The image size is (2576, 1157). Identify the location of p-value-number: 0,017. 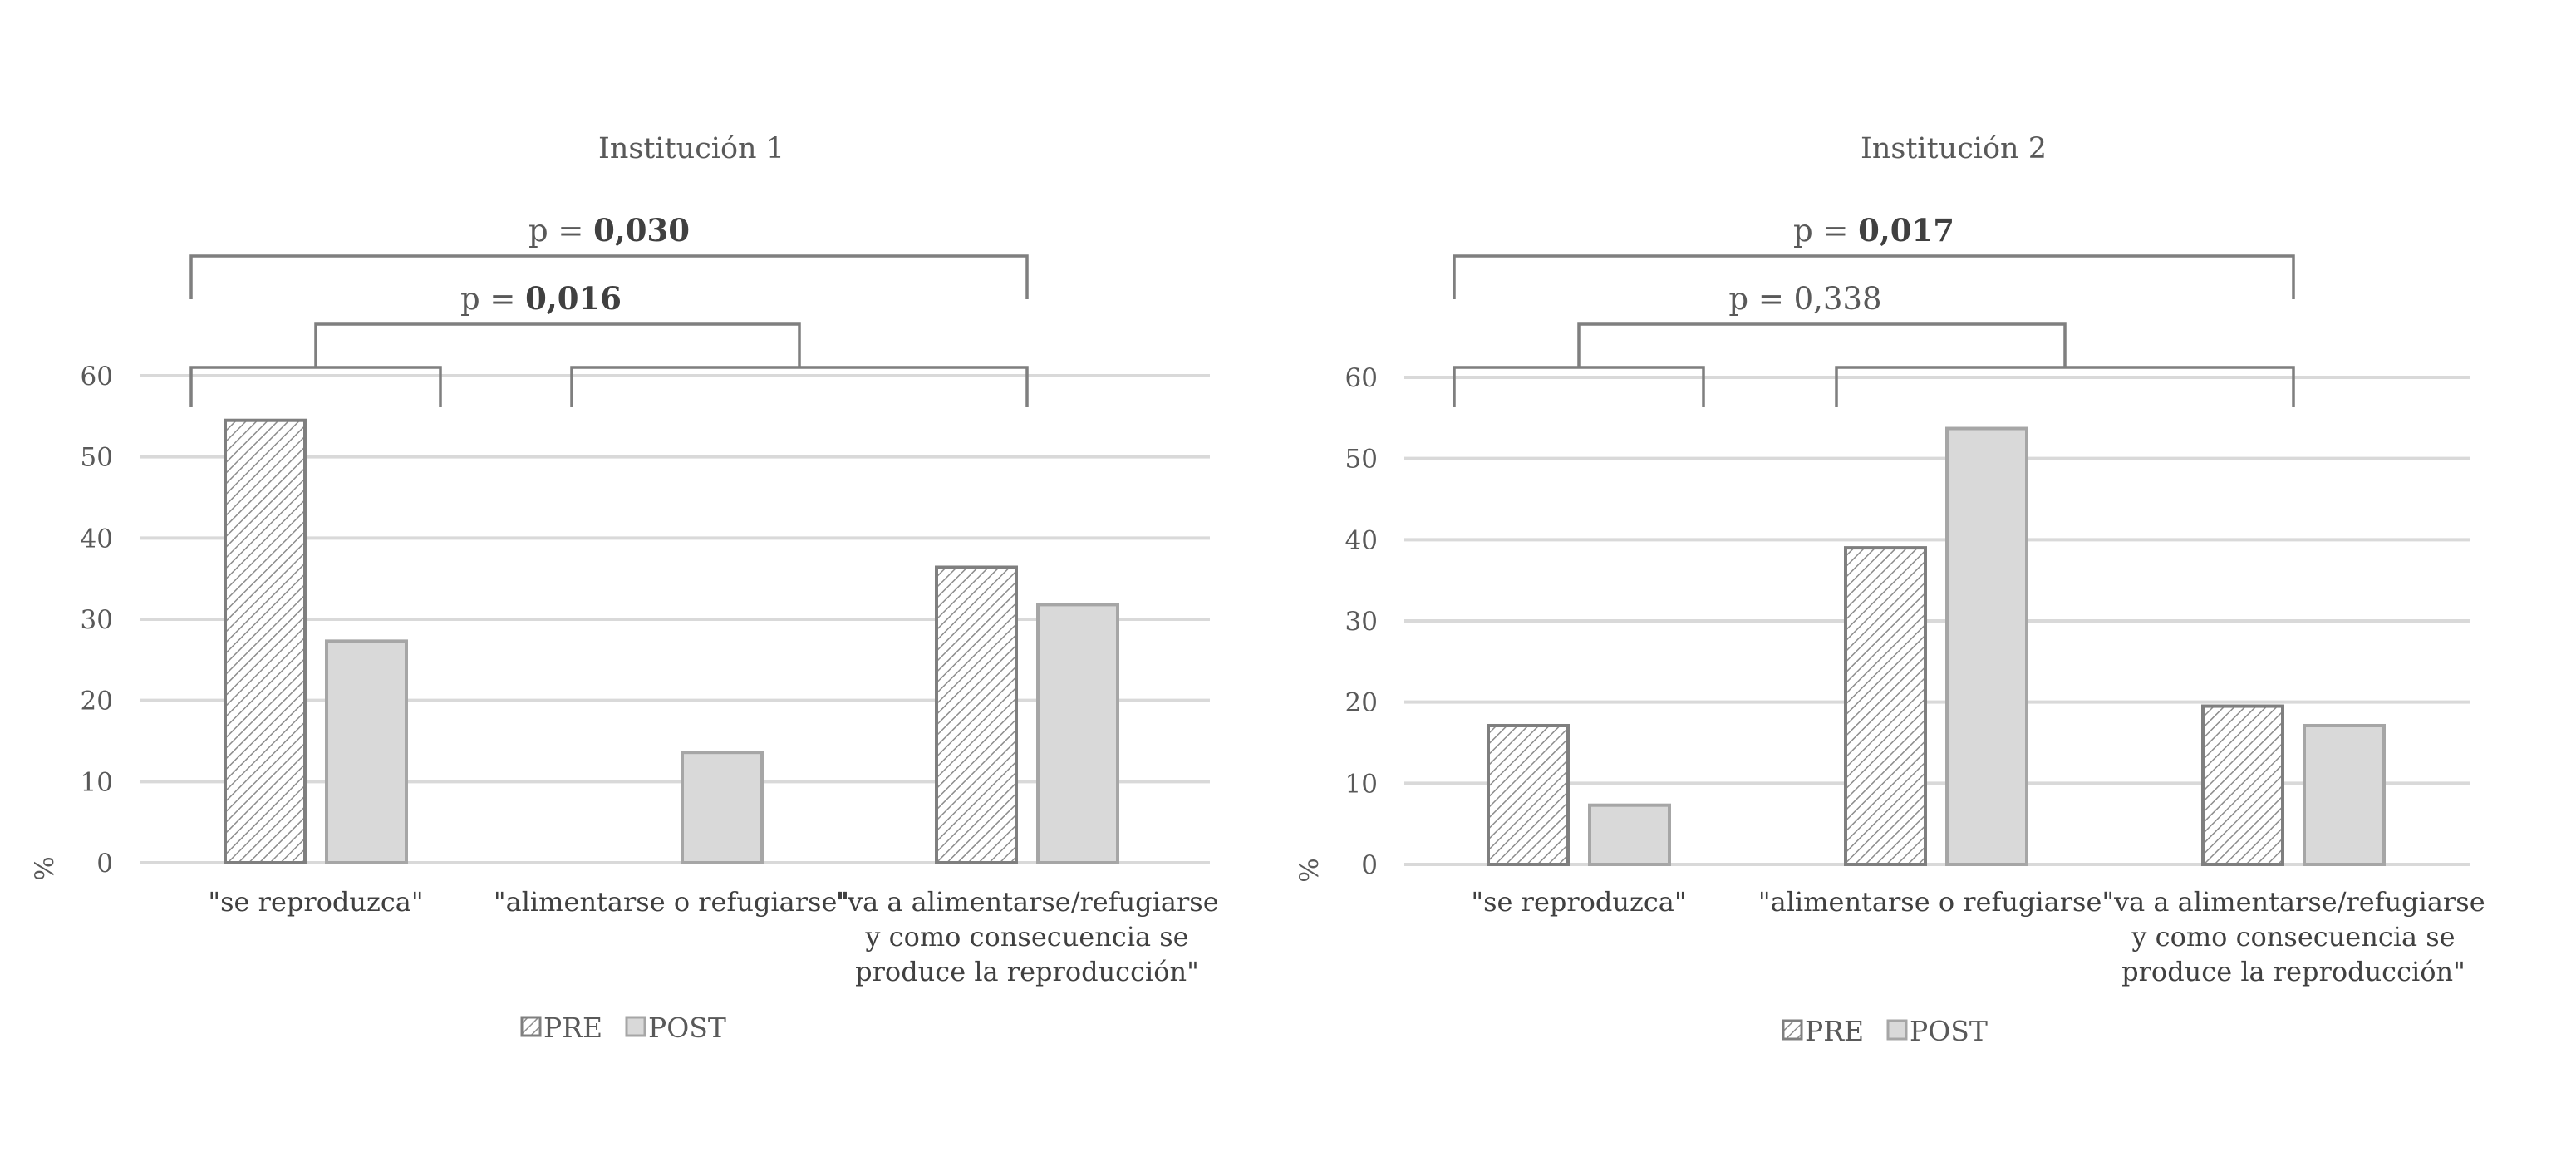
(1906, 230).